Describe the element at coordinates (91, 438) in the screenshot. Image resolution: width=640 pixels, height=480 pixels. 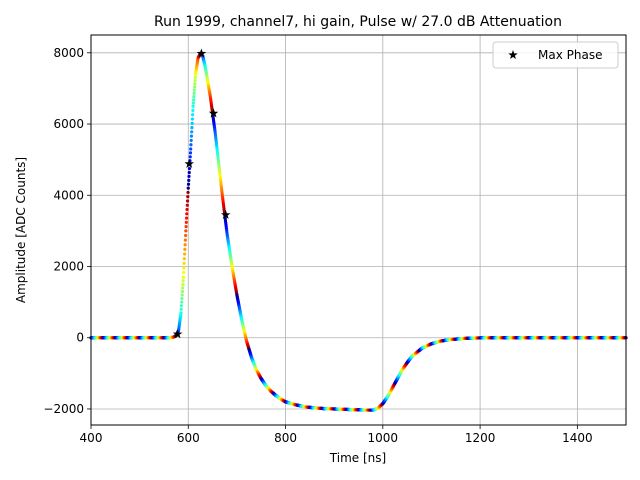
I see `x-tick-label: 400` at that location.